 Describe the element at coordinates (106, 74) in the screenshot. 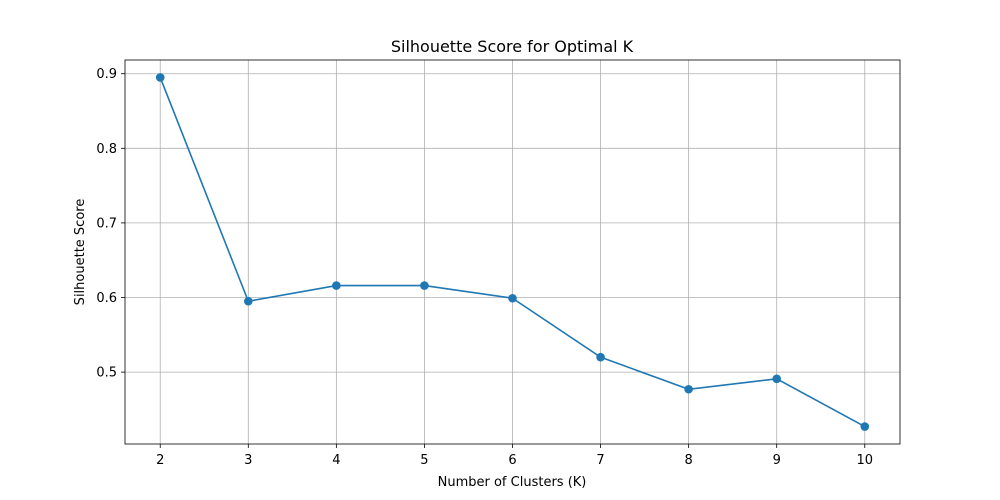

I see `y-tick-label: 0.9` at that location.